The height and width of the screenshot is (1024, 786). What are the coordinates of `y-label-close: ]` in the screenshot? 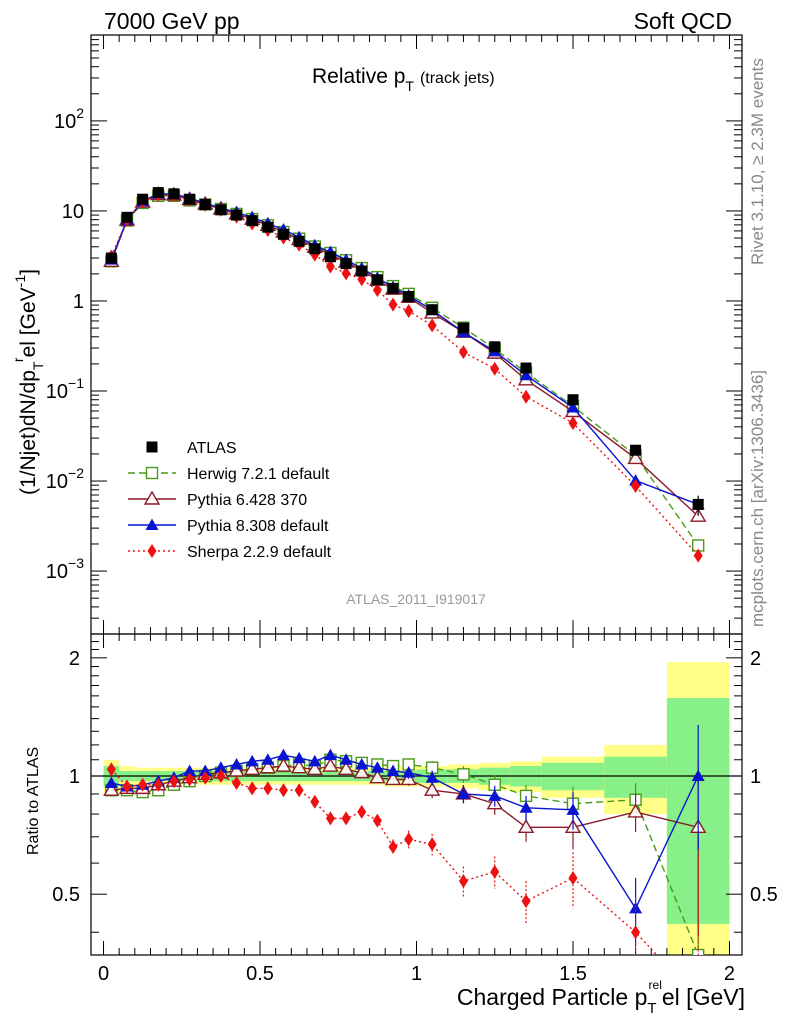 It's located at (28, 272).